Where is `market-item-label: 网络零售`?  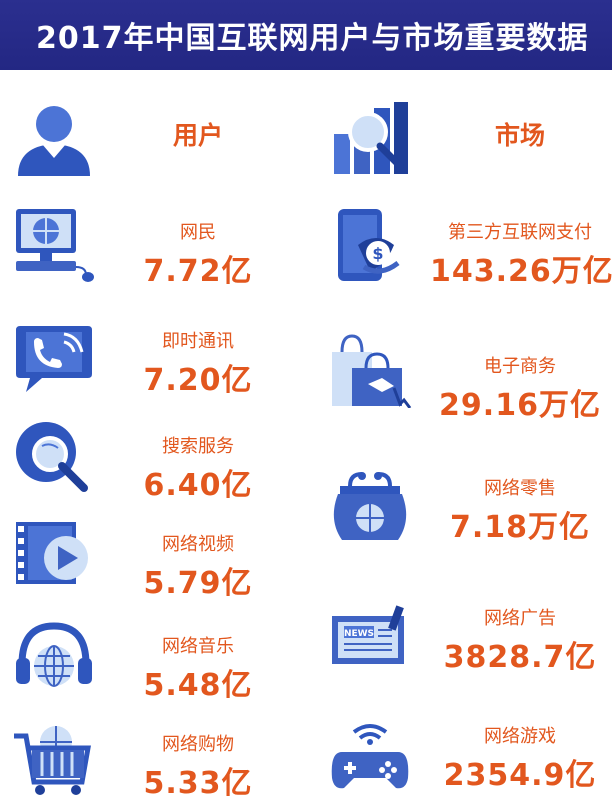
market-item-label: 网络零售 is located at coordinates (520, 488).